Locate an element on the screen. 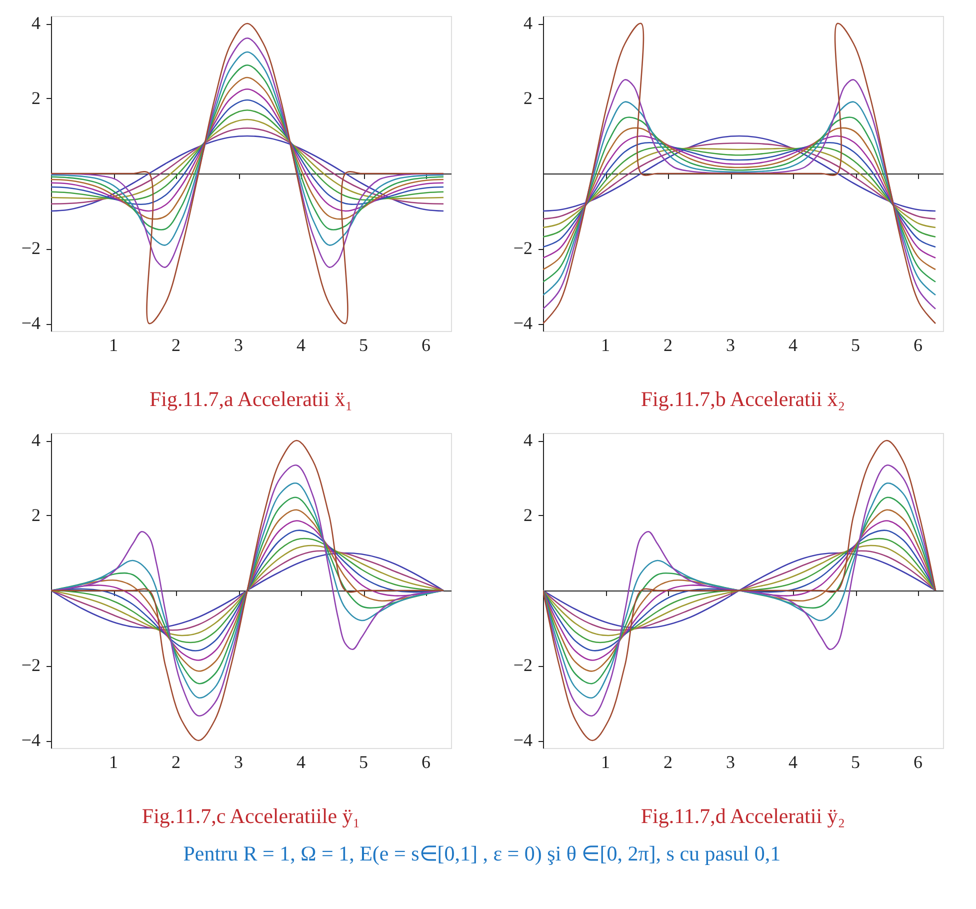 This screenshot has height=909, width=976. text: Pentru R = 1, Ω = 1, E(e = s∈[0,1] , ε = 0) şi θ ∈[0, 2π], s cu pasul 0,1 is located at coordinates (482, 854).